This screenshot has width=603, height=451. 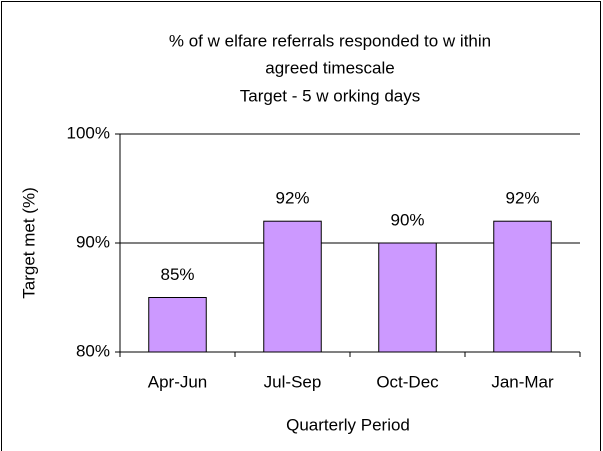 What do you see at coordinates (329, 67) in the screenshot?
I see `chart-title: agreed timescale` at bounding box center [329, 67].